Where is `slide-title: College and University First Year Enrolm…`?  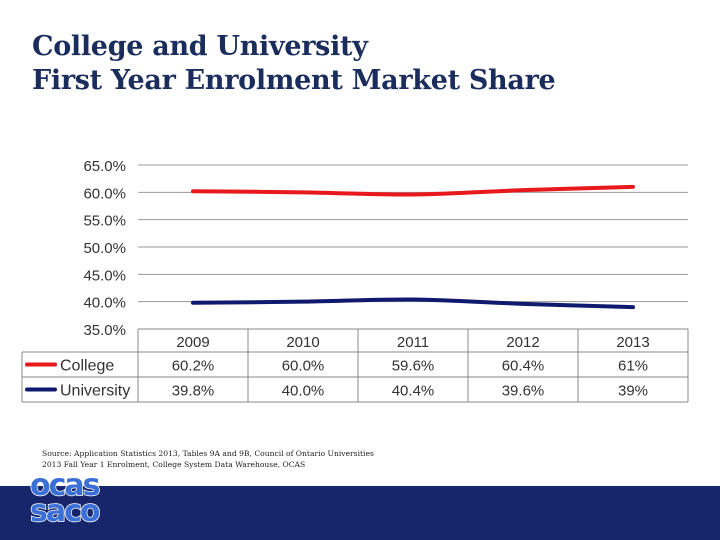
slide-title: College and University First Year Enrolm… is located at coordinates (294, 64).